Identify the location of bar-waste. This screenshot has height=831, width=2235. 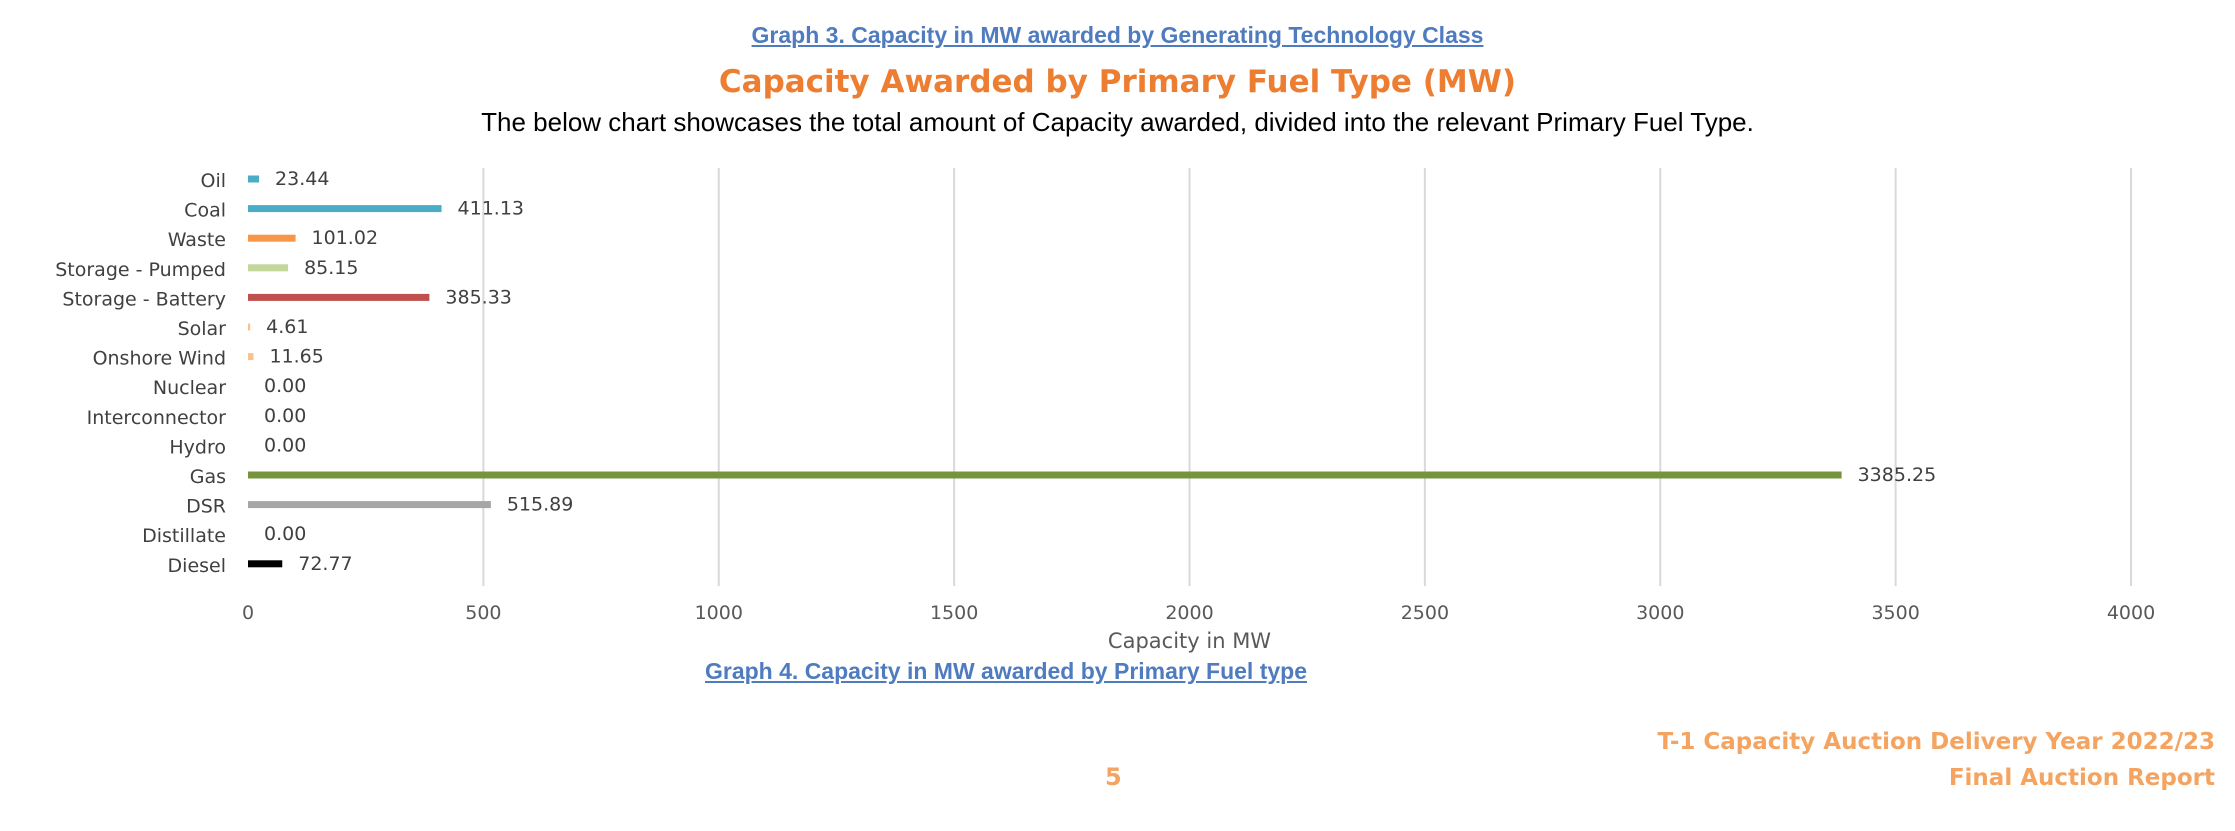
(272, 238).